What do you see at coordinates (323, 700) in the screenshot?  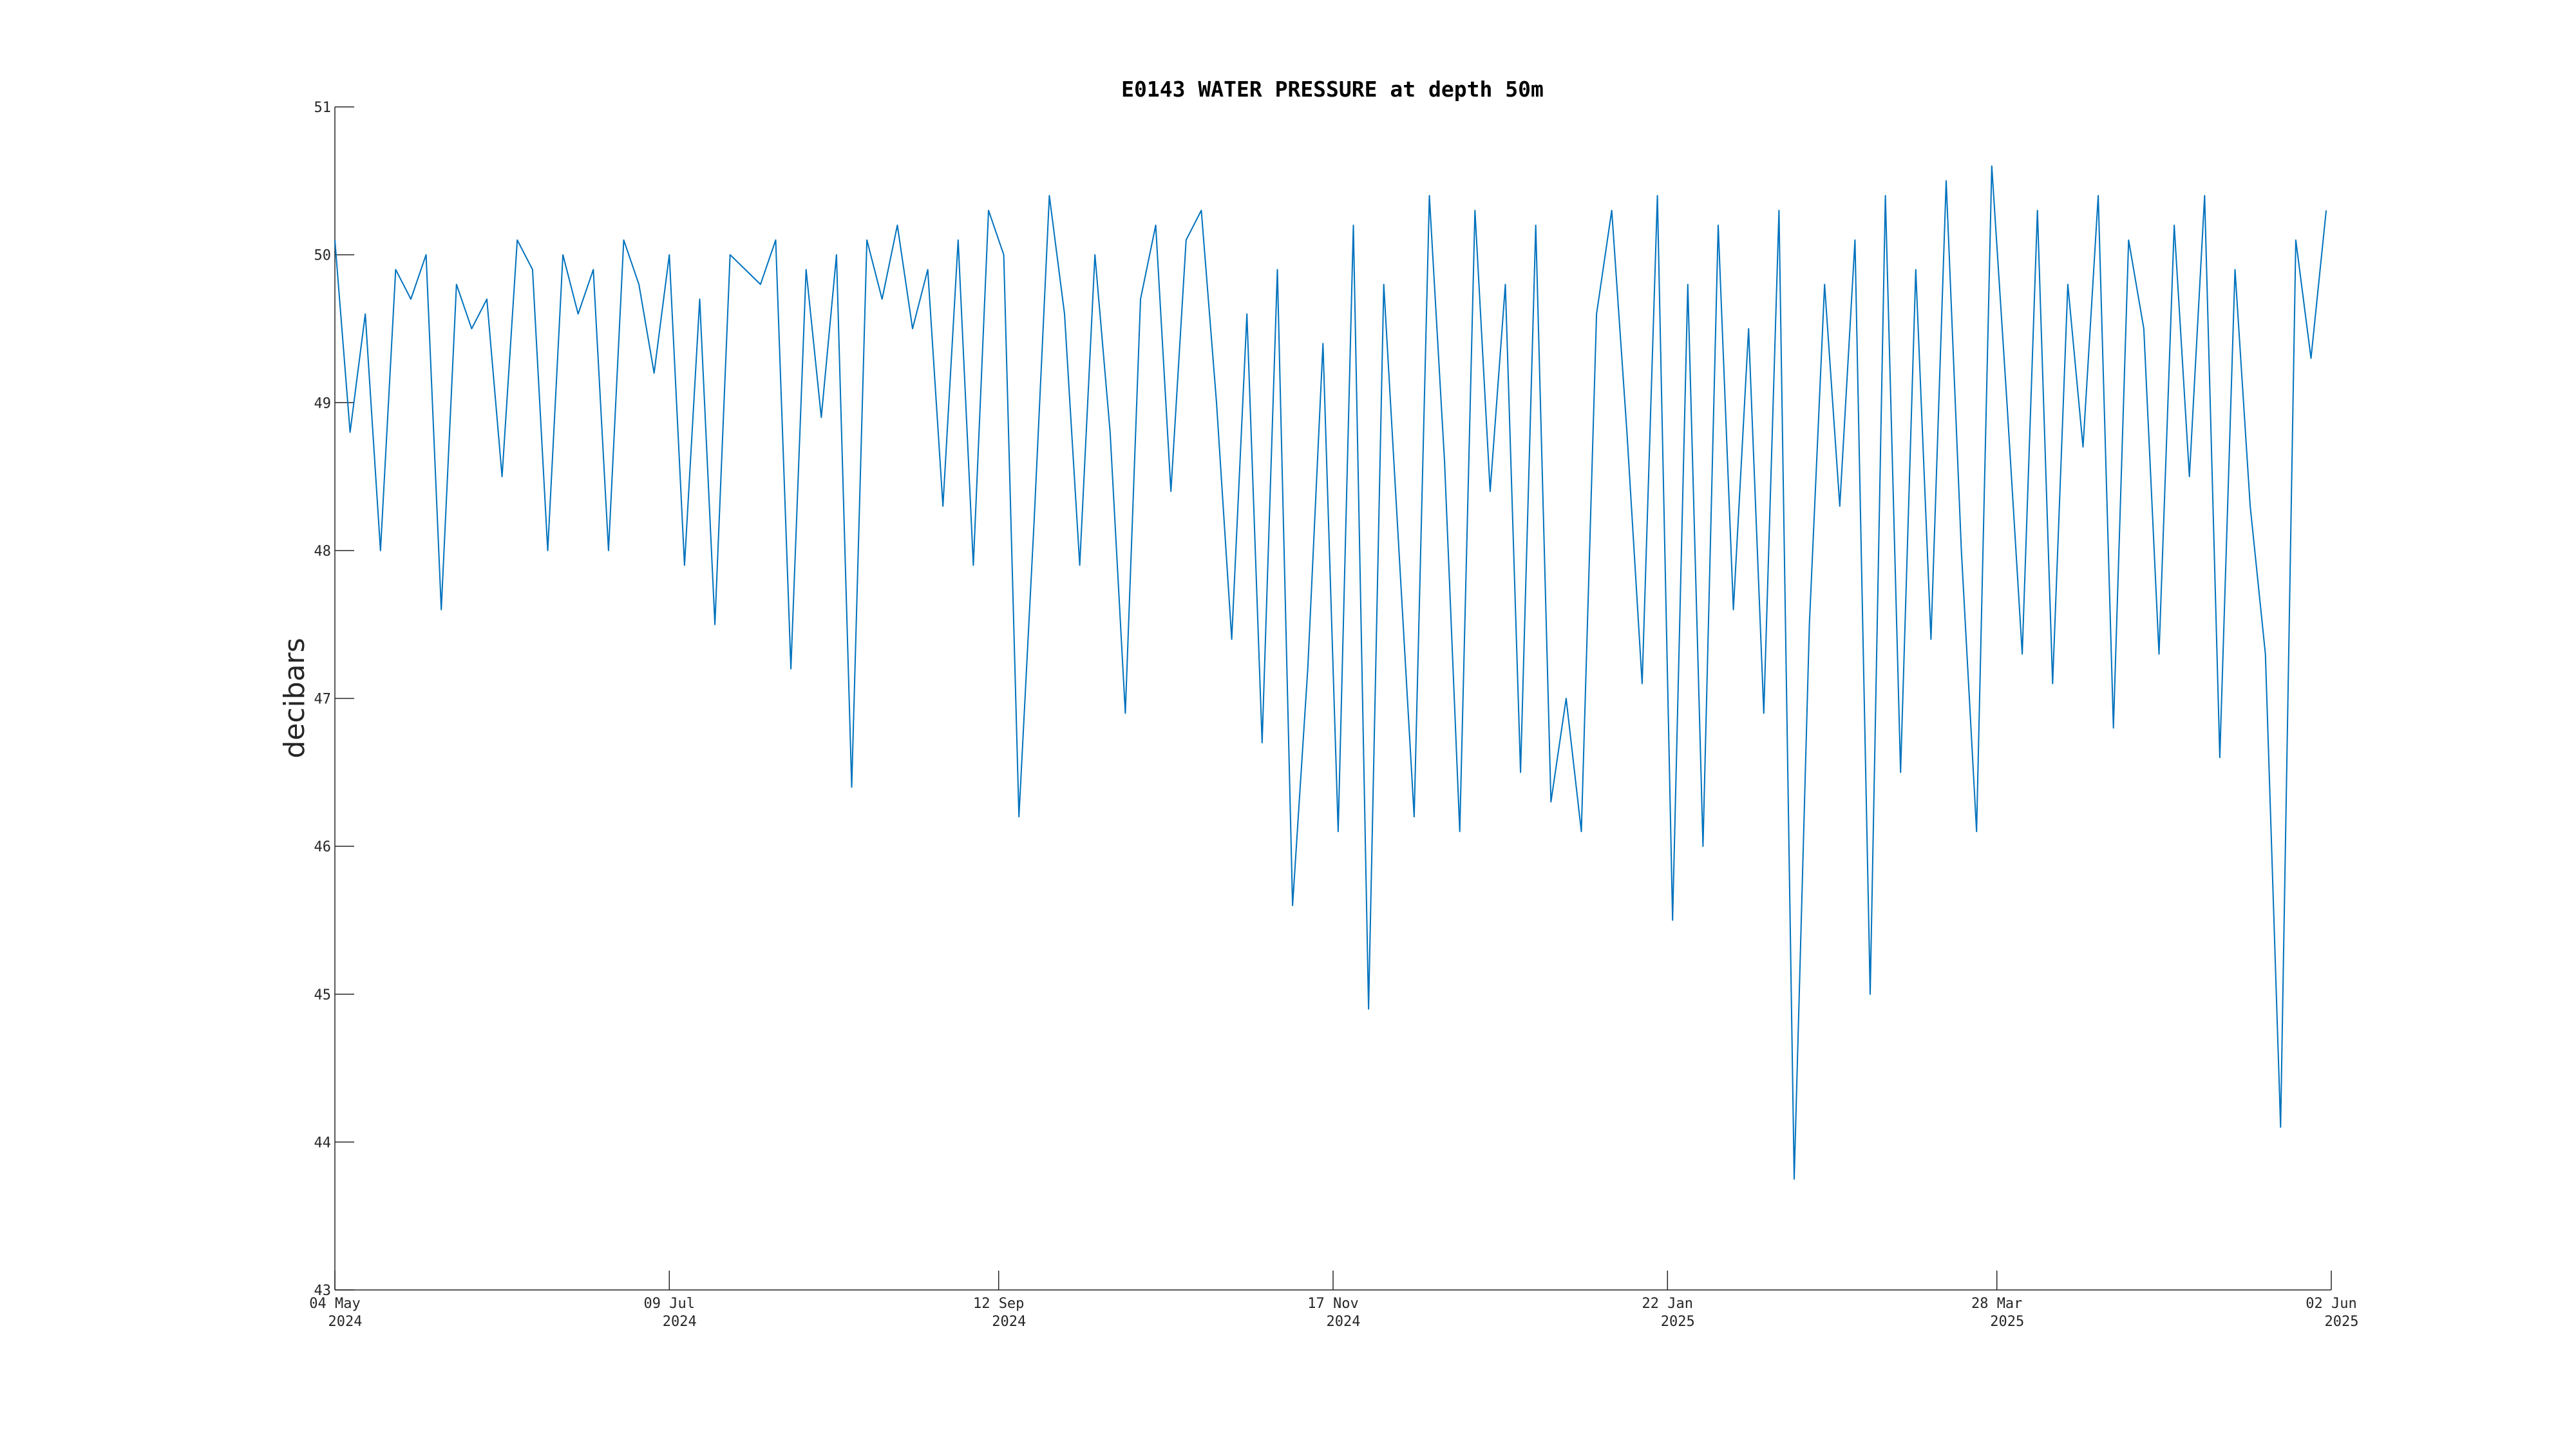 I see `y-tick-label: 47` at bounding box center [323, 700].